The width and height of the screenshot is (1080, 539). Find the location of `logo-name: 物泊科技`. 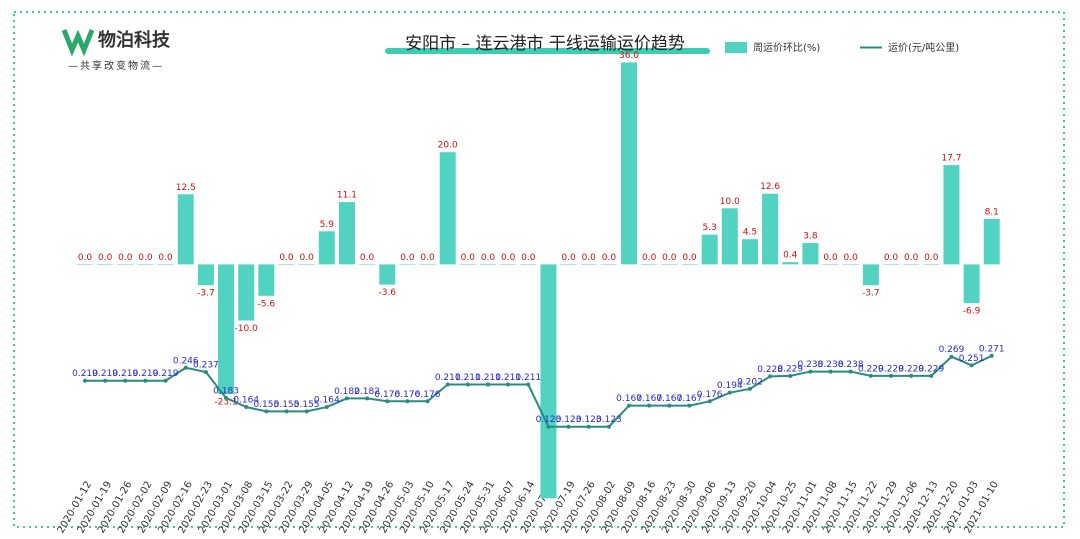

logo-name: 物泊科技 is located at coordinates (134, 40).